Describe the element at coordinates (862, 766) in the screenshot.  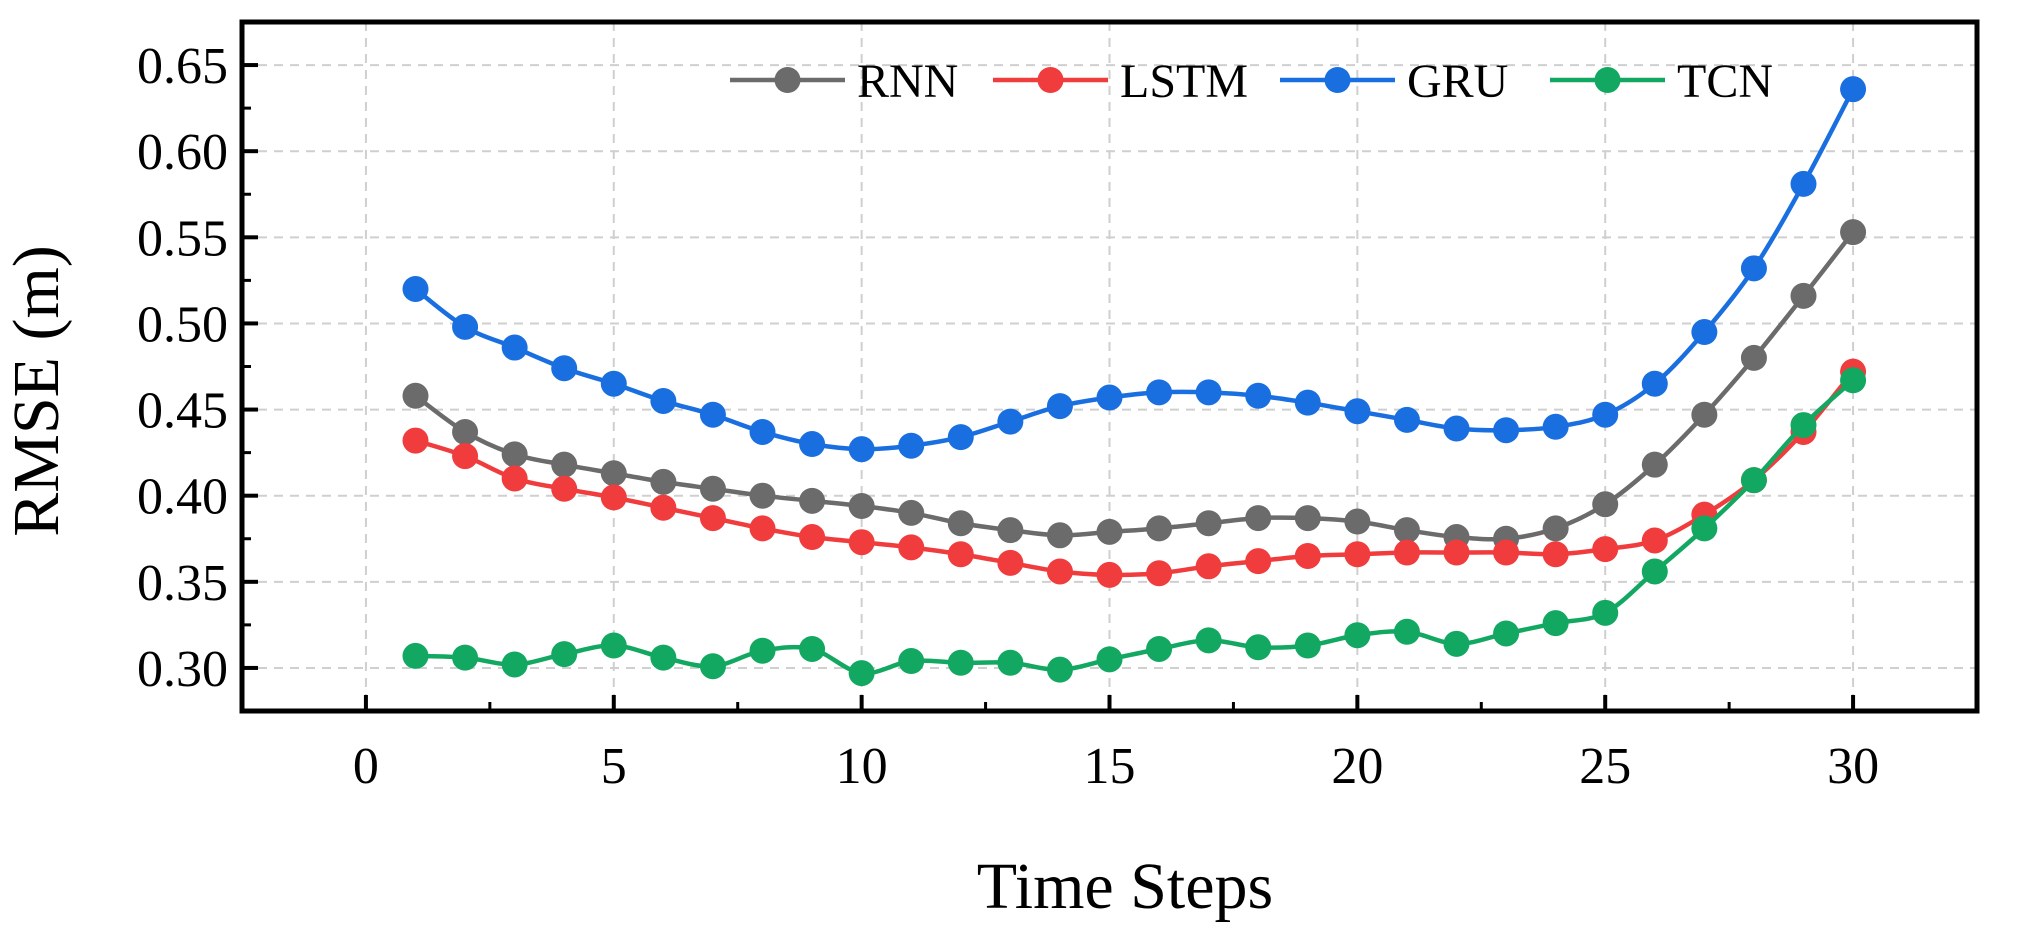
I see `x-tick-label: 10` at that location.